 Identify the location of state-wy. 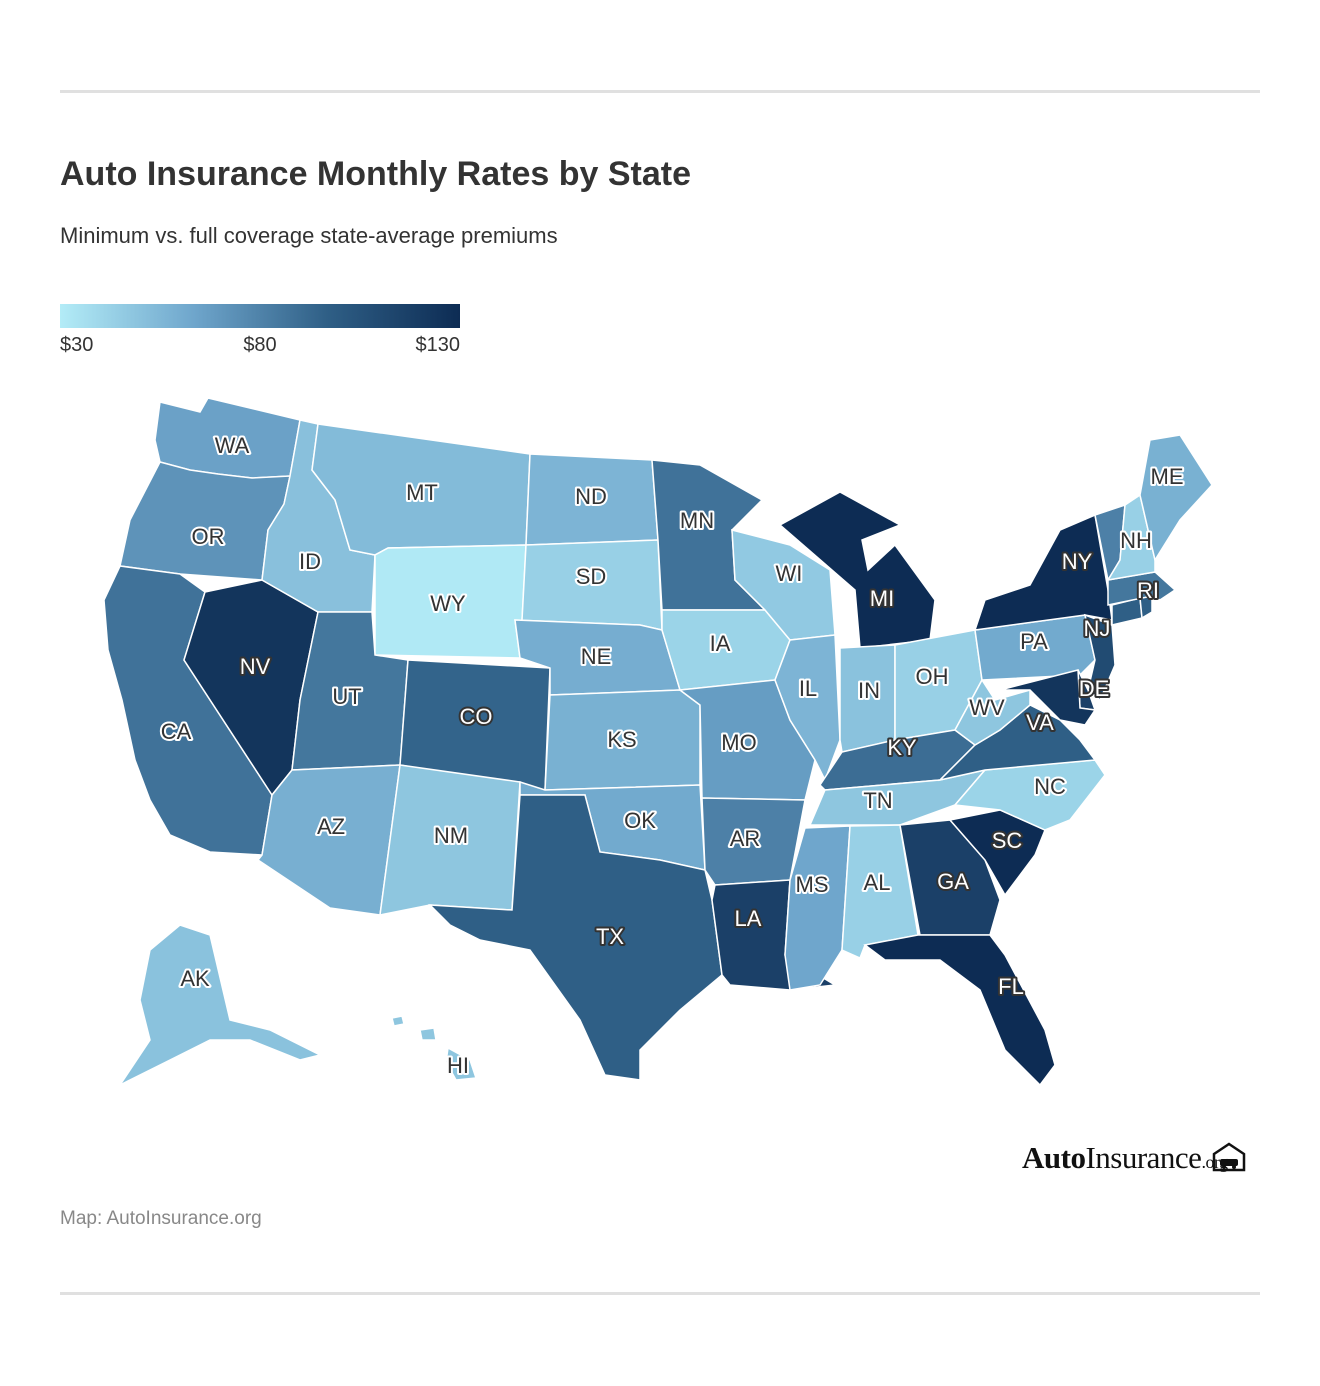
(450, 601).